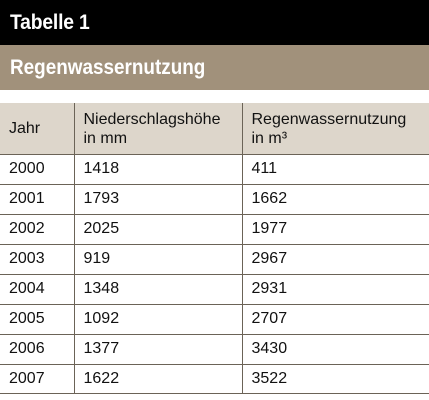 This screenshot has width=429, height=400. I want to click on cell-precipitation: 2025, so click(157, 229).